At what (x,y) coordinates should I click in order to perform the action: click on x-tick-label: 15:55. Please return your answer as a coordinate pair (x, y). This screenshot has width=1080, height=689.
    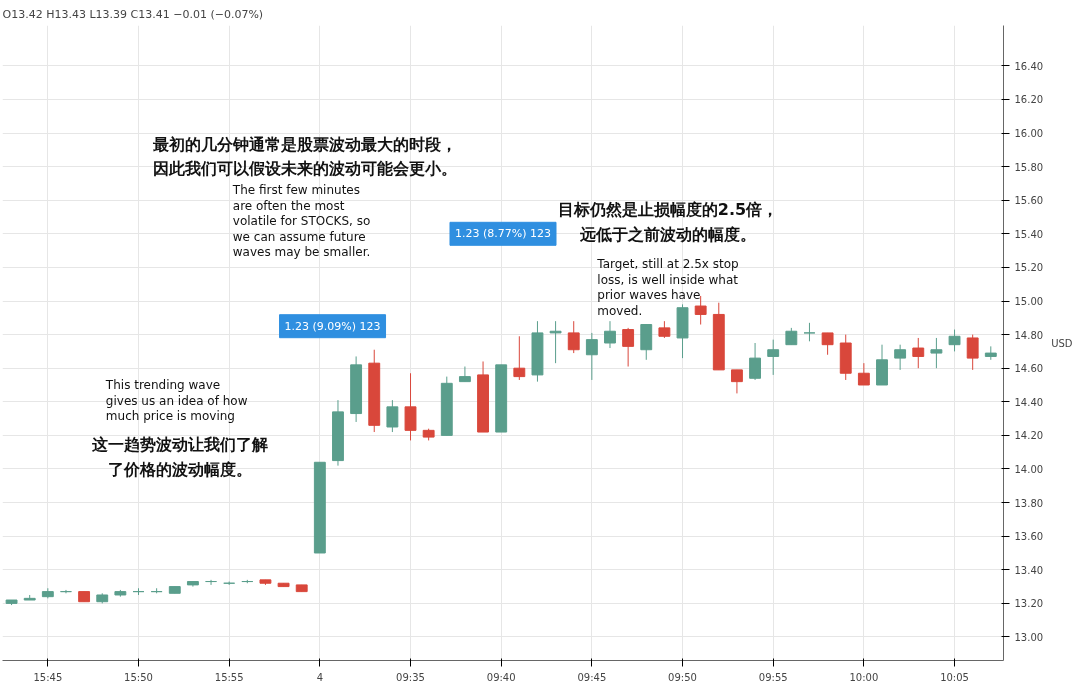
    Looking at the image, I should click on (229, 677).